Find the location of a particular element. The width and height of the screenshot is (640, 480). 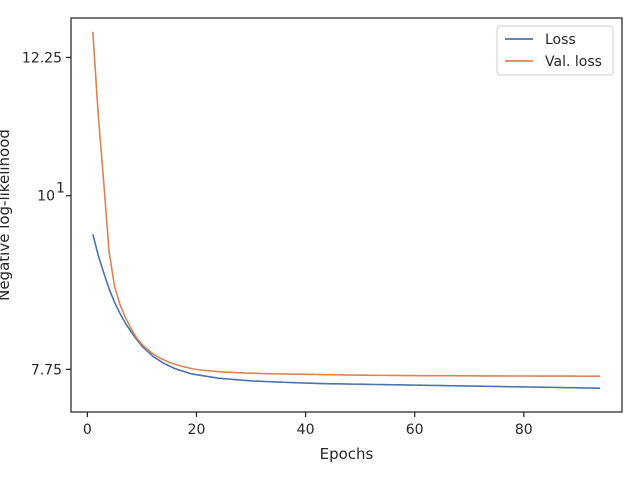

y-tick-exponent: 1 is located at coordinates (60, 189).